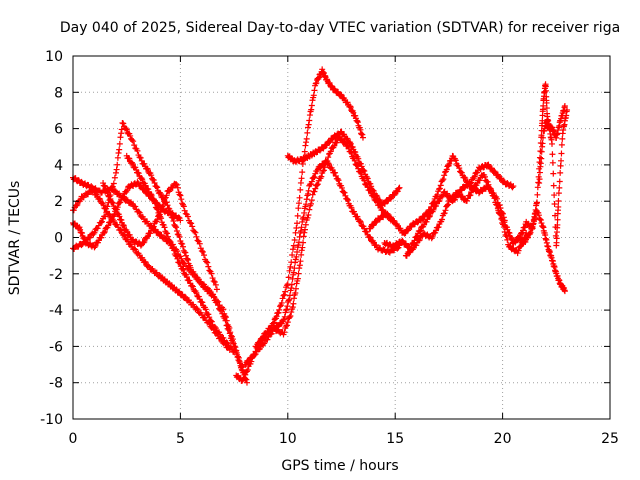 Image resolution: width=640 pixels, height=480 pixels. Describe the element at coordinates (503, 439) in the screenshot. I see `x-tick-label: 20` at that location.